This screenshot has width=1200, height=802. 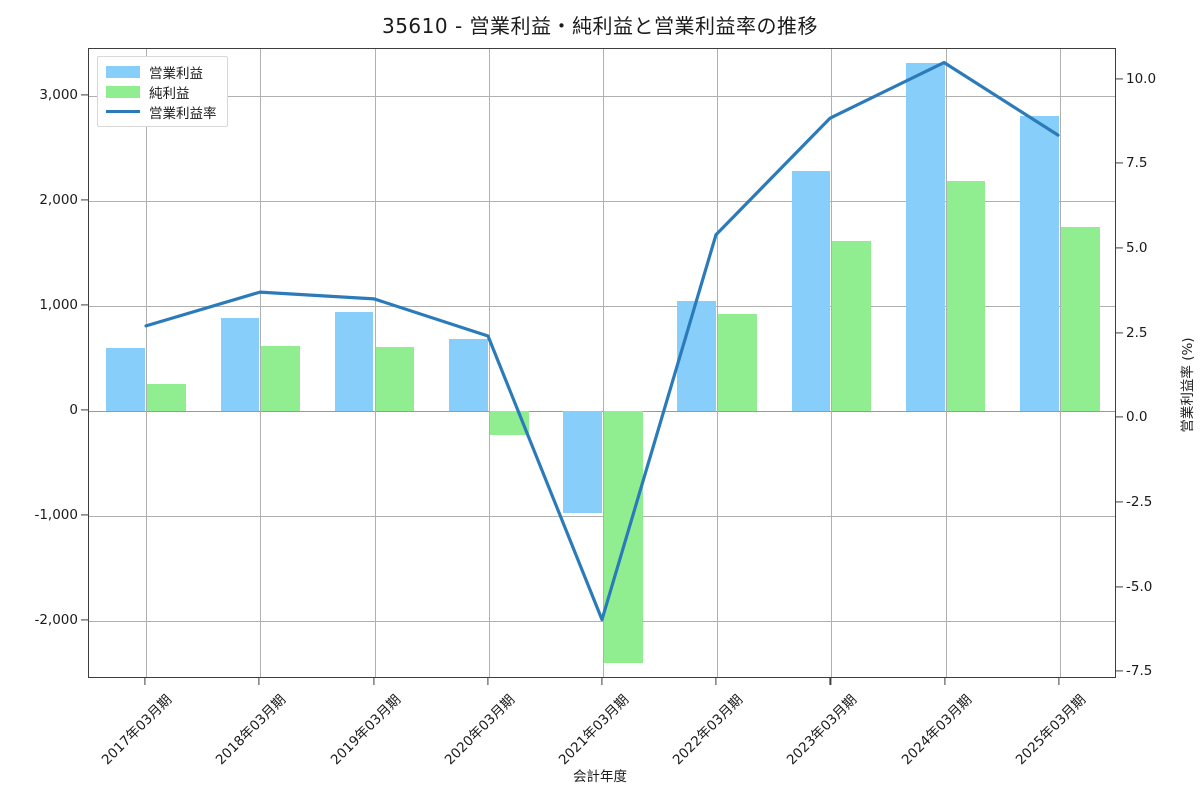 I want to click on y-axis-right-tick-label: 2.5, so click(x=1137, y=332).